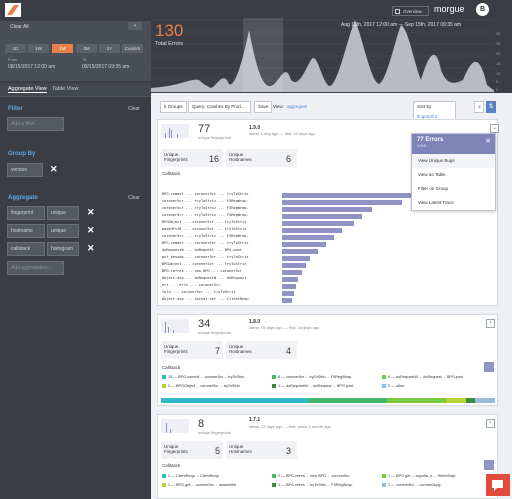 This screenshot has width=512, height=499. Describe the element at coordinates (109, 48) in the screenshot. I see `range-tab-1y: 1Y` at that location.